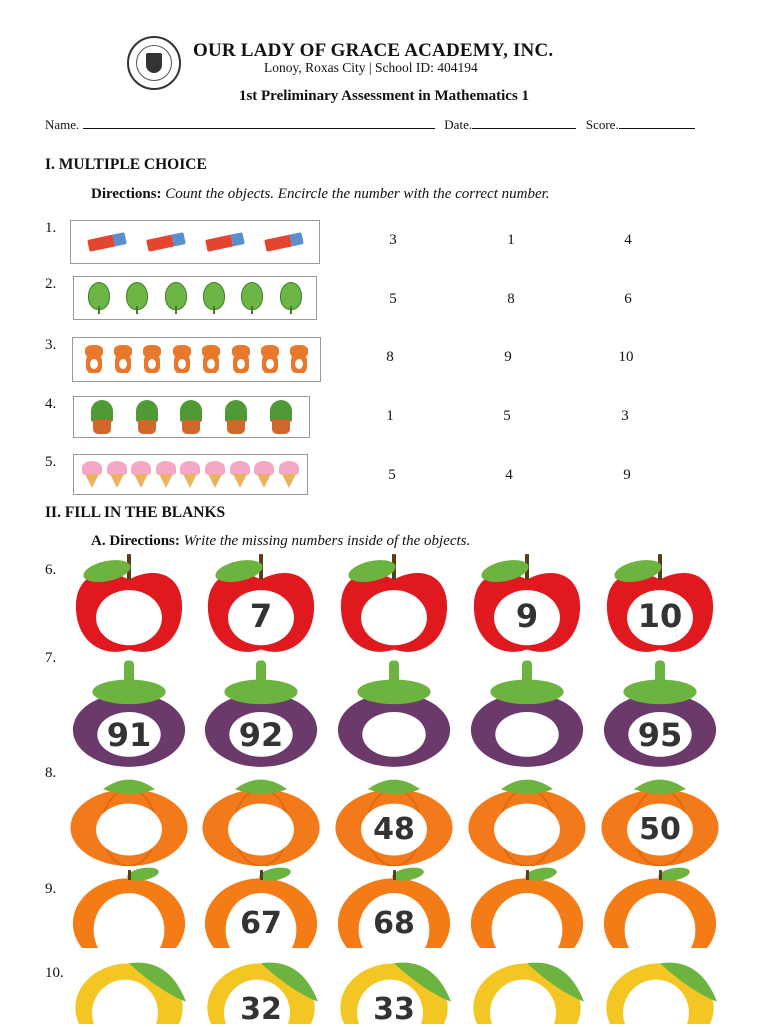  I want to click on school-seal, so click(154, 63).